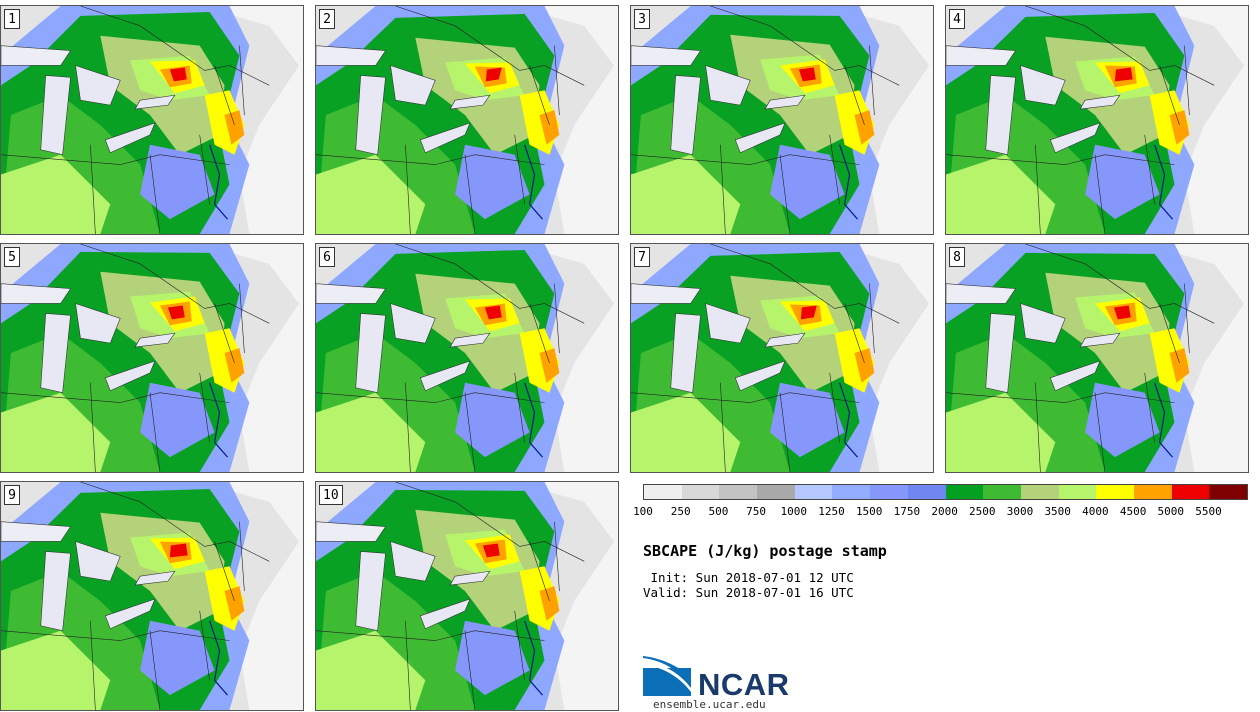 This screenshot has width=1260, height=712. I want to click on colorbar-tick-label: 5500, so click(1208, 511).